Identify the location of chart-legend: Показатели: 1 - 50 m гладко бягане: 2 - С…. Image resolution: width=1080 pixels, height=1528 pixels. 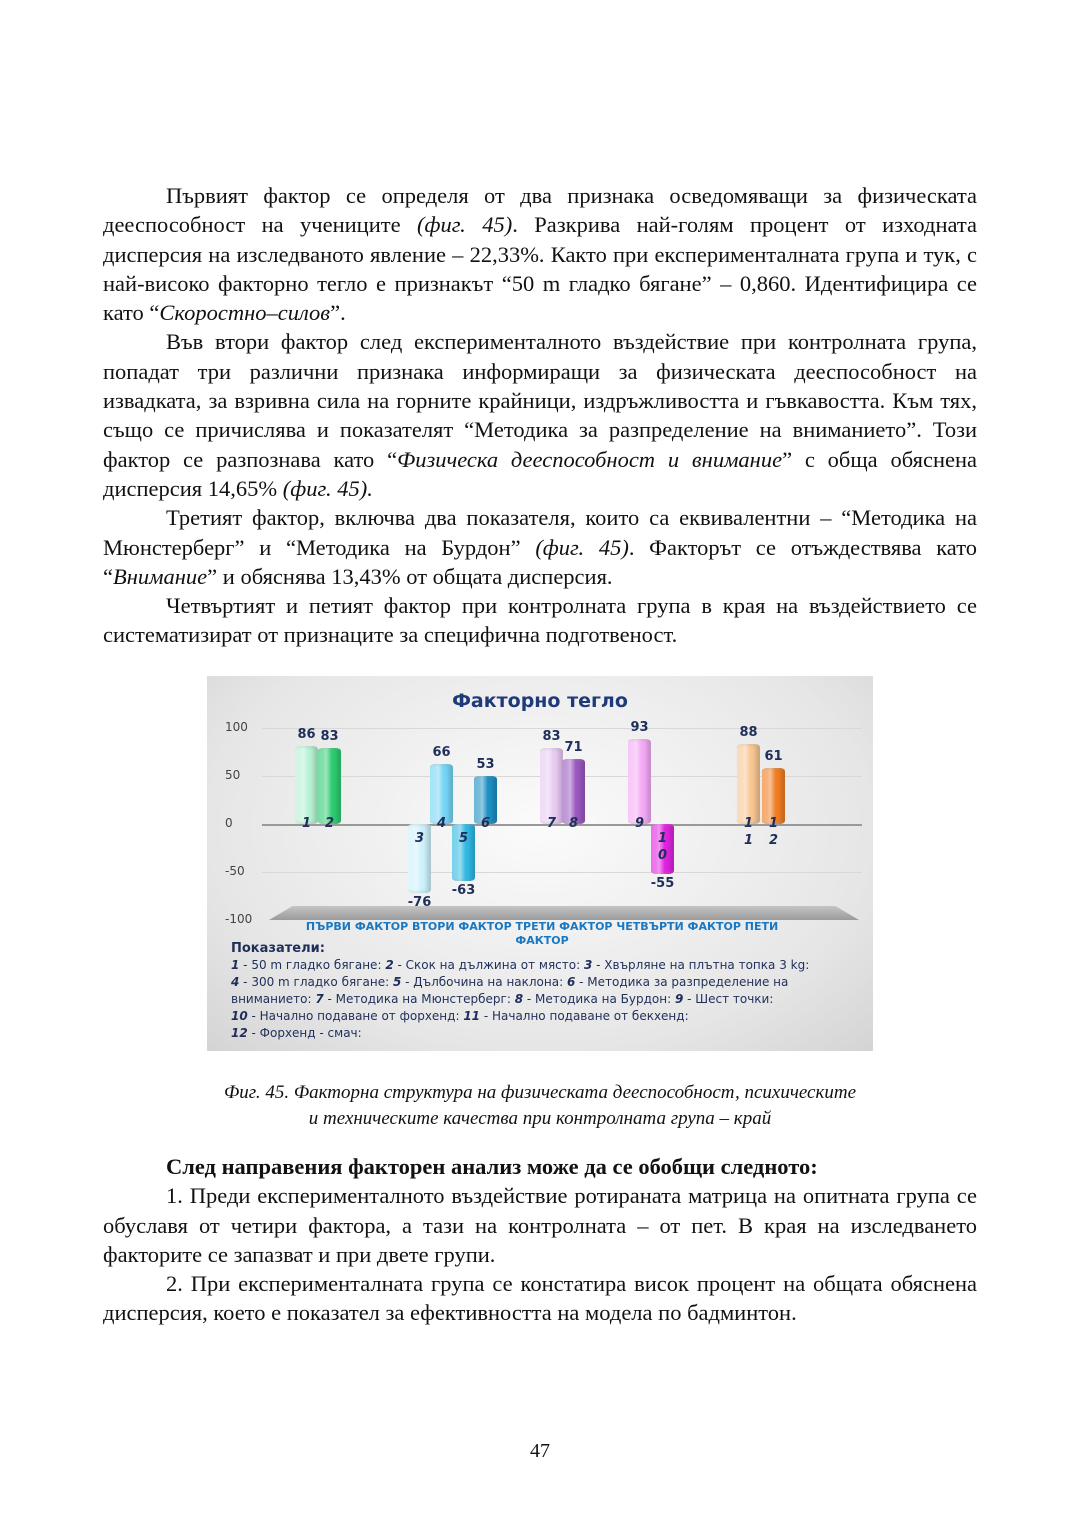
(546, 991).